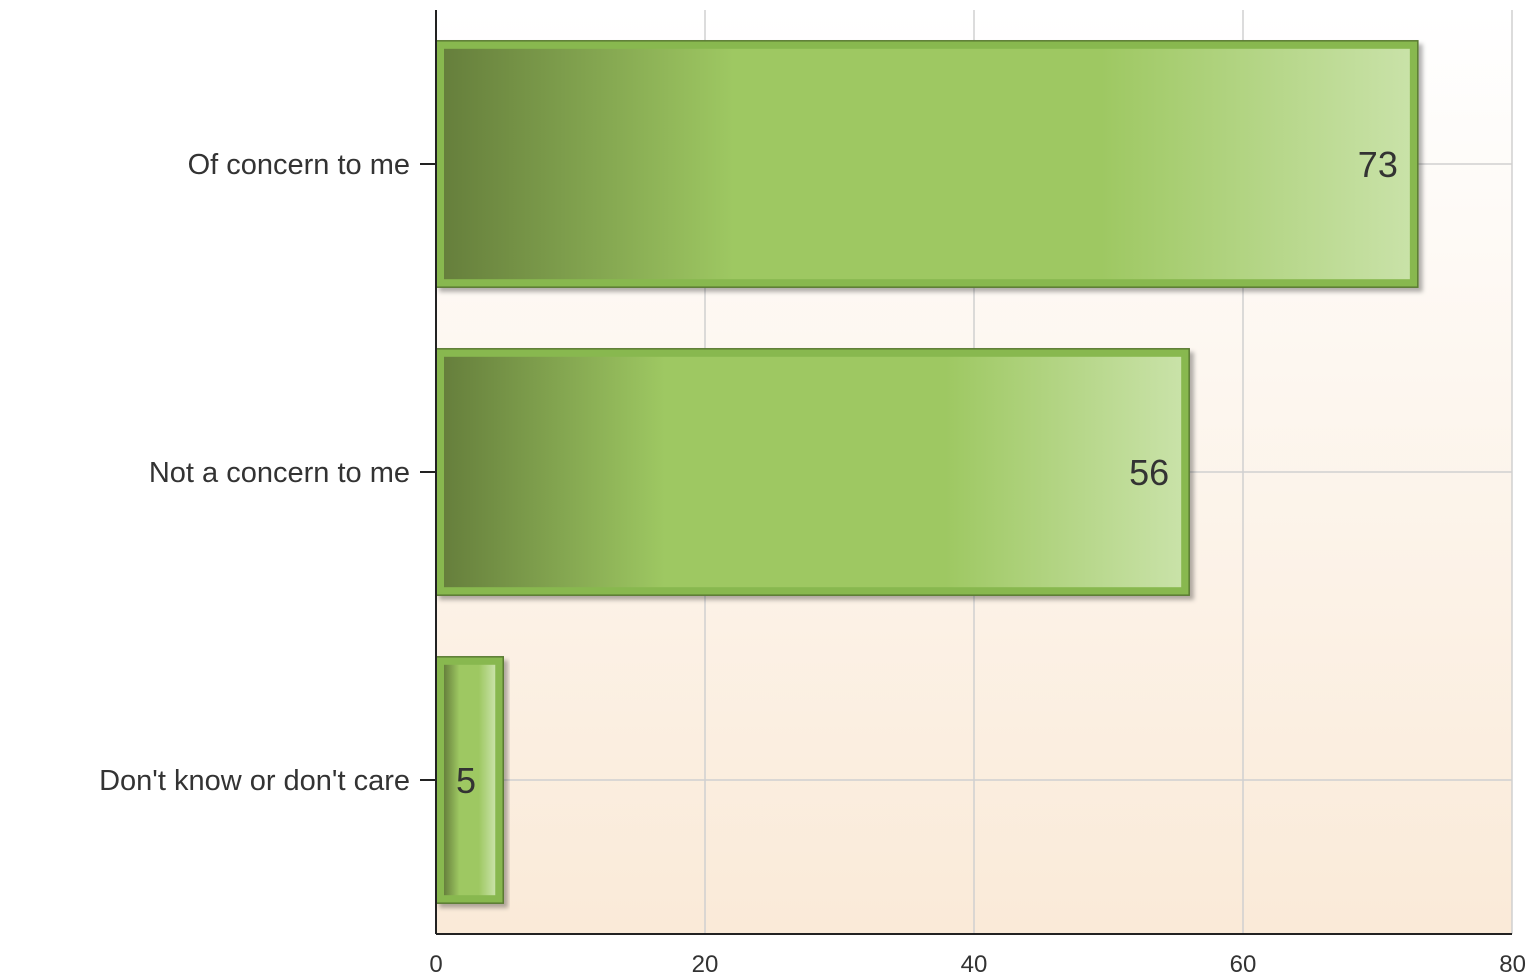 The width and height of the screenshot is (1530, 978). What do you see at coordinates (299, 165) in the screenshot?
I see `category-label: Of concern to me` at bounding box center [299, 165].